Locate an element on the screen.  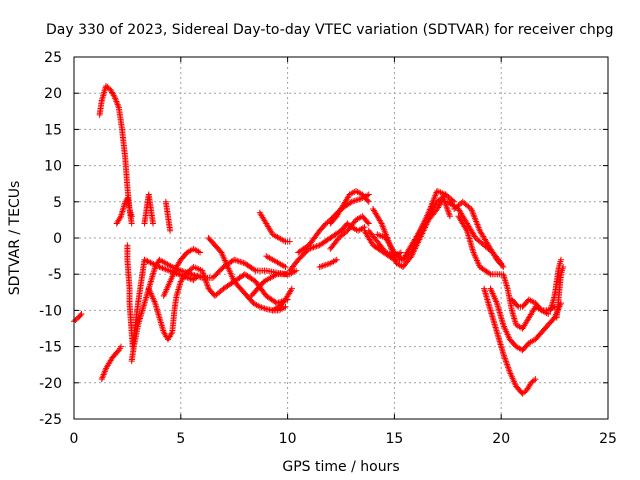
x-tick-label: 0 is located at coordinates (74, 439).